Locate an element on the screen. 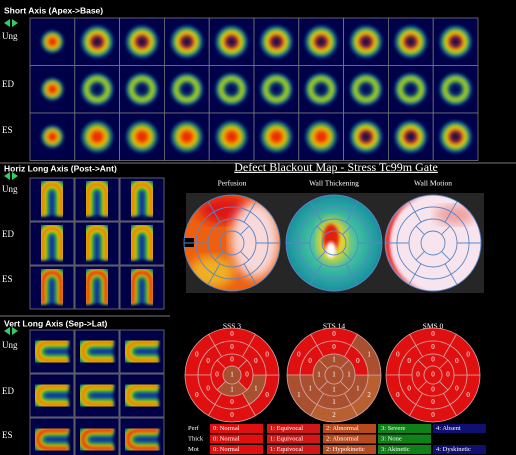 The width and height of the screenshot is (516, 455). legend-text: 3: None is located at coordinates (391, 439).